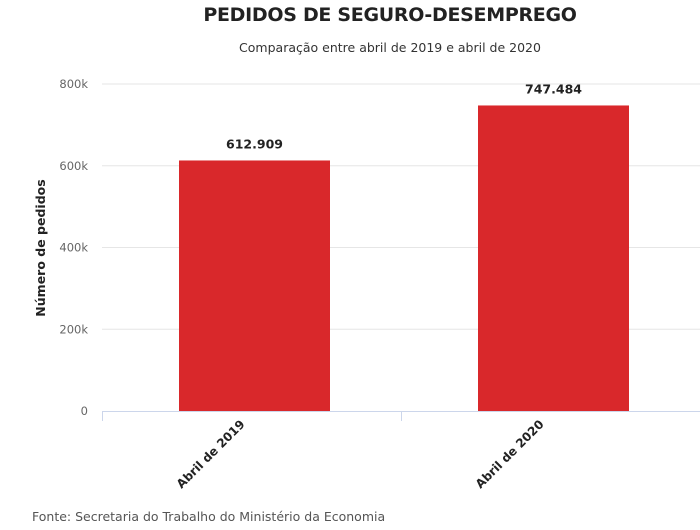  Describe the element at coordinates (40, 247) in the screenshot. I see `y-axis-label: Número de pedidos` at that location.